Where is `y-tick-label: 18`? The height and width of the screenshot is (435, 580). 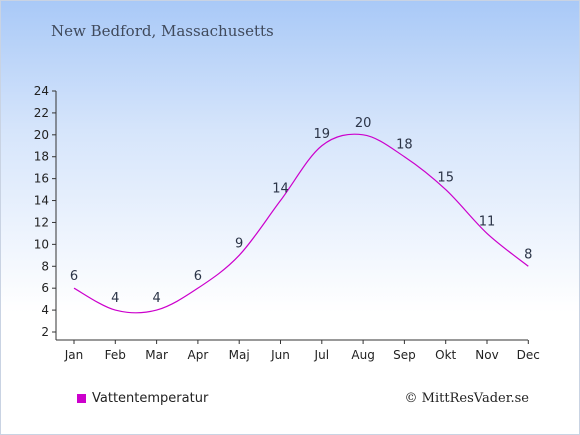
y-tick-label: 18 is located at coordinates (41, 157).